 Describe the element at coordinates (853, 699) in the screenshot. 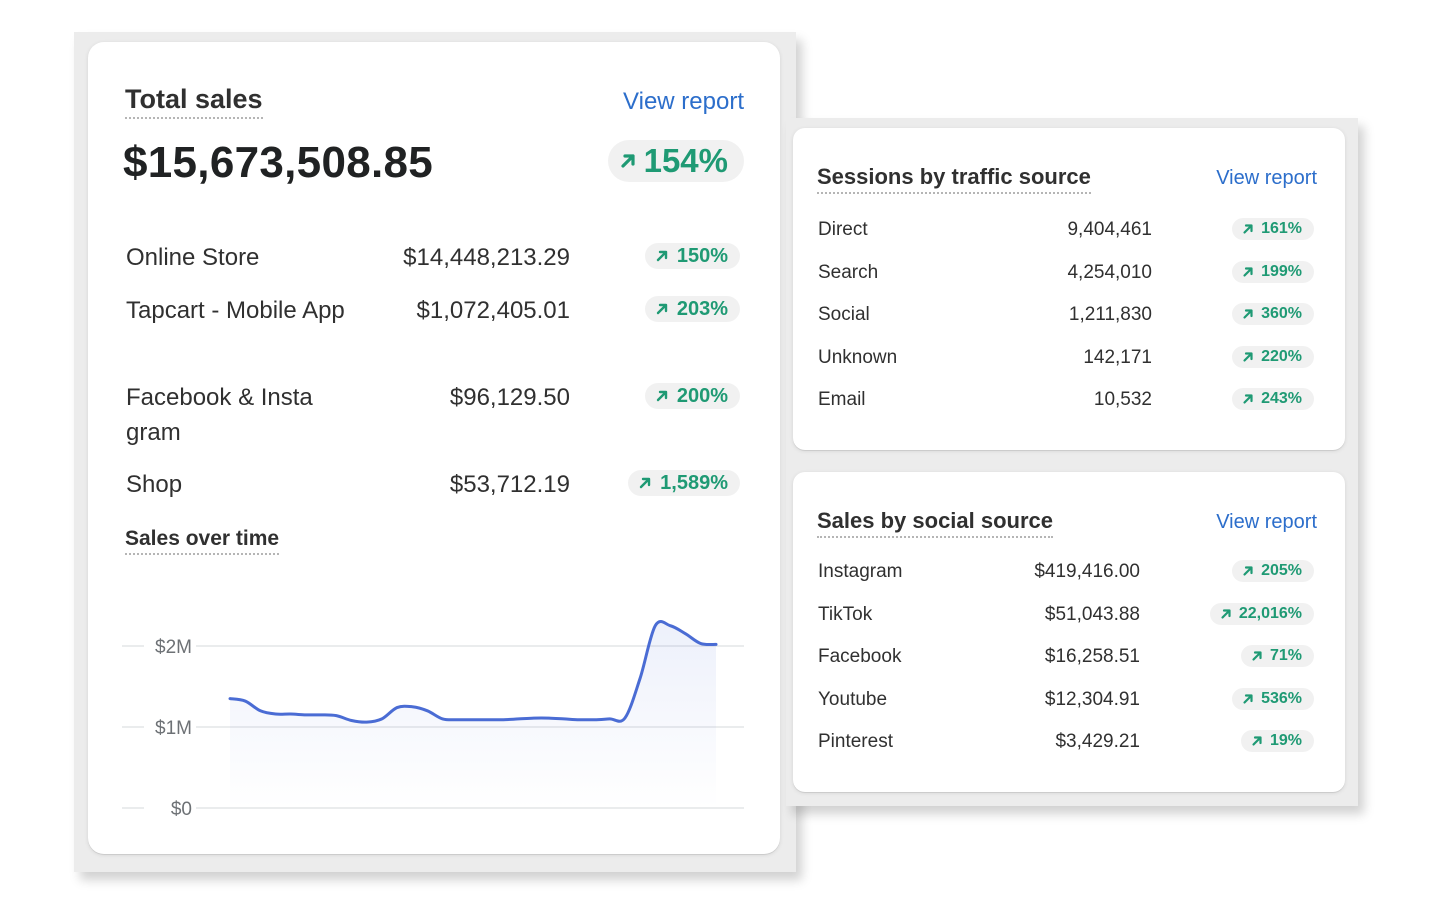

I see `source-name: Youtube` at that location.